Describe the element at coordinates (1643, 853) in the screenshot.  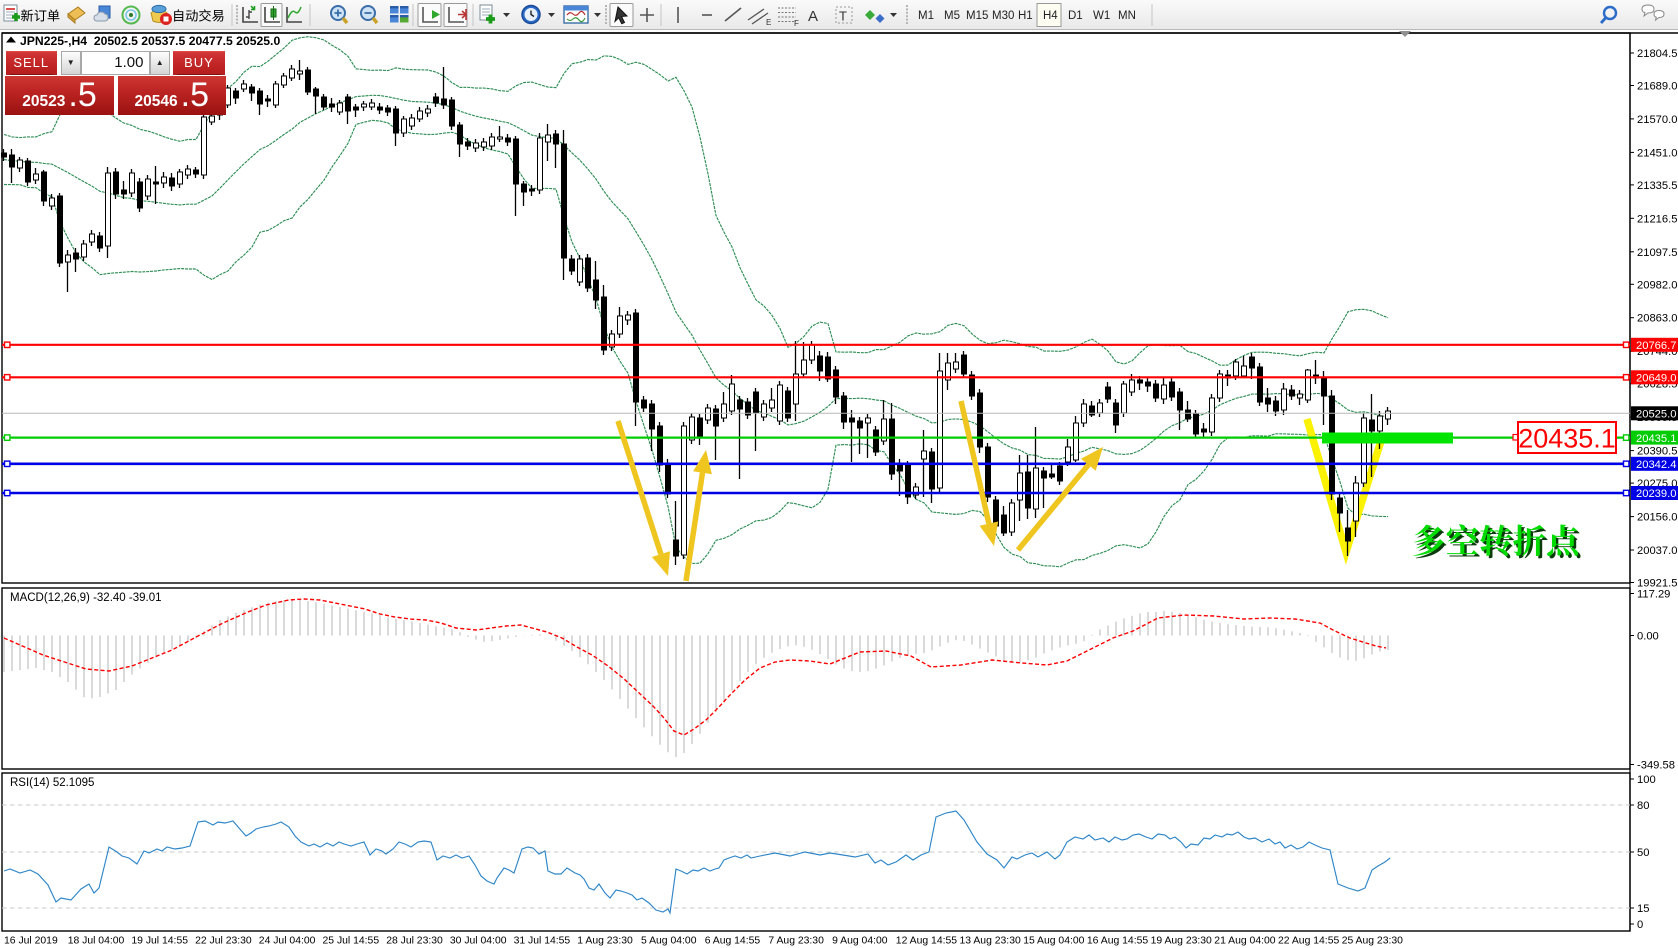
I see `svg-text: 50` at that location.